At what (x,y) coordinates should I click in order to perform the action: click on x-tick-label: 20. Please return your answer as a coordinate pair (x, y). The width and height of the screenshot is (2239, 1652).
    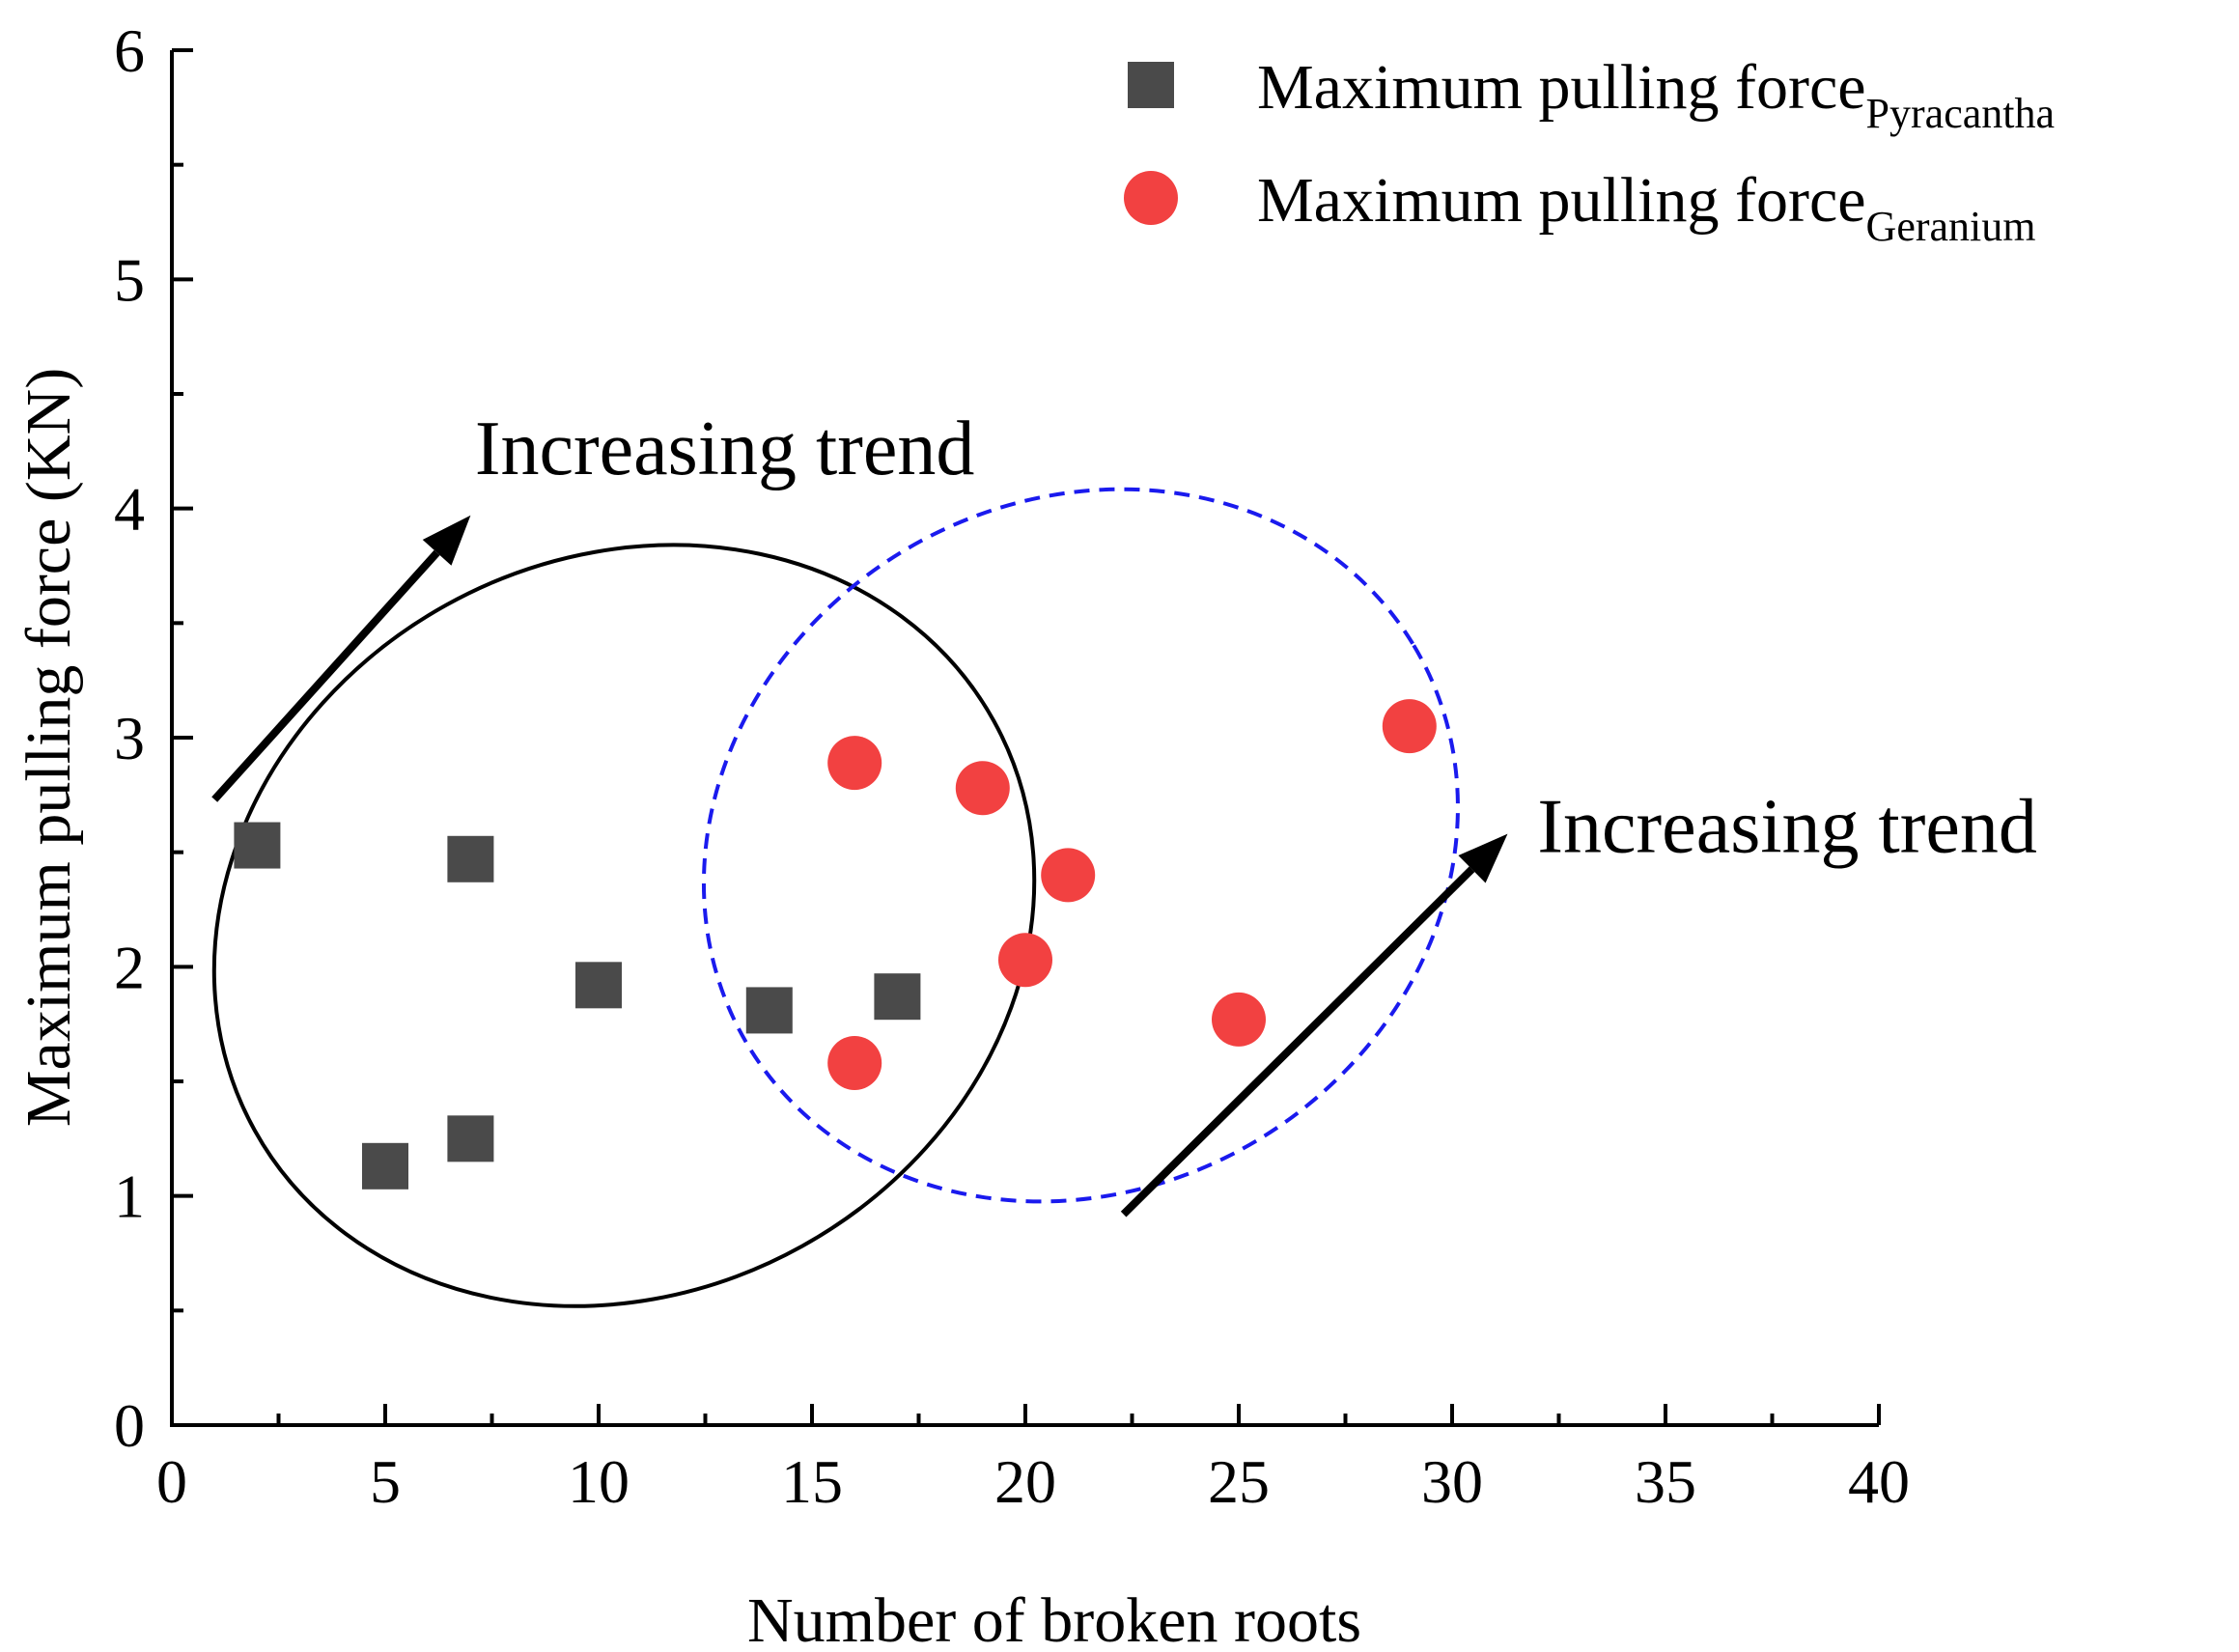
    Looking at the image, I should click on (1025, 1482).